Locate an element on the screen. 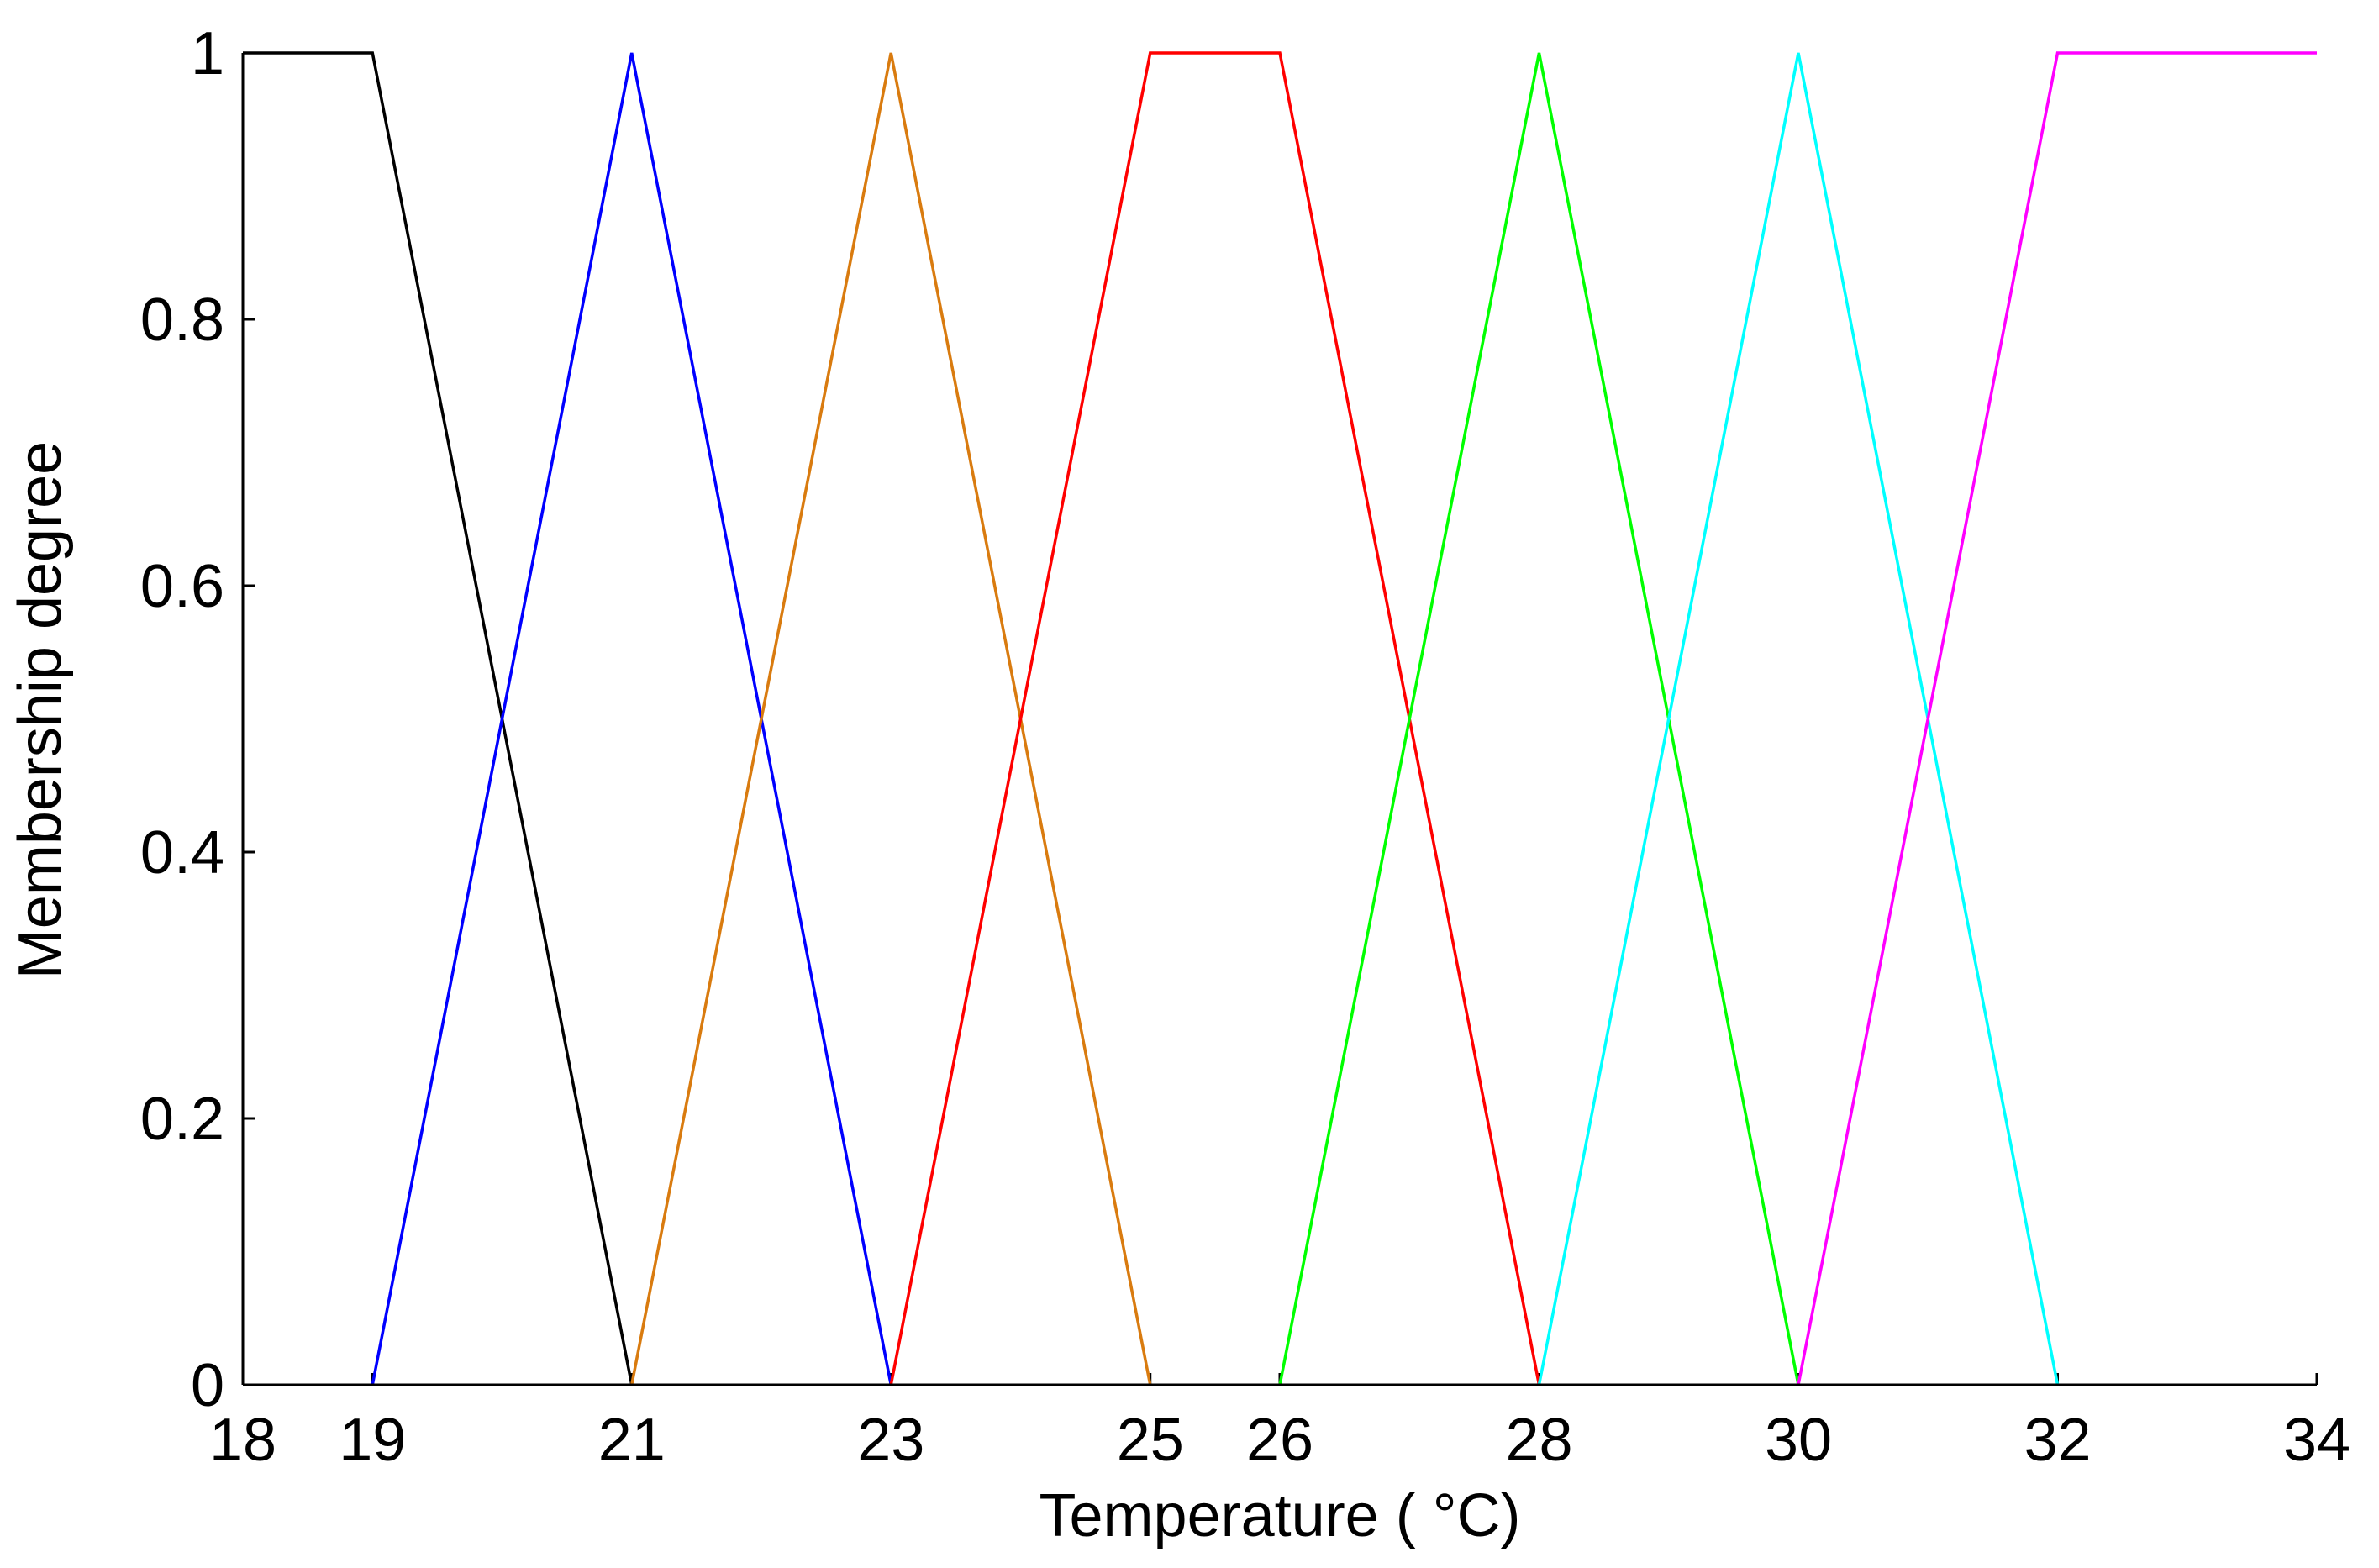  x-tick-label: 32 is located at coordinates (2057, 1440).